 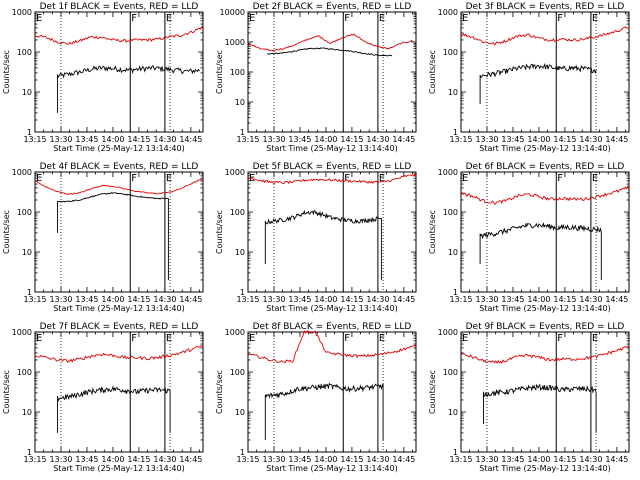 What do you see at coordinates (332, 7) in the screenshot?
I see `chart-title: Det 2f BLACK = Events, RED = LLD` at bounding box center [332, 7].